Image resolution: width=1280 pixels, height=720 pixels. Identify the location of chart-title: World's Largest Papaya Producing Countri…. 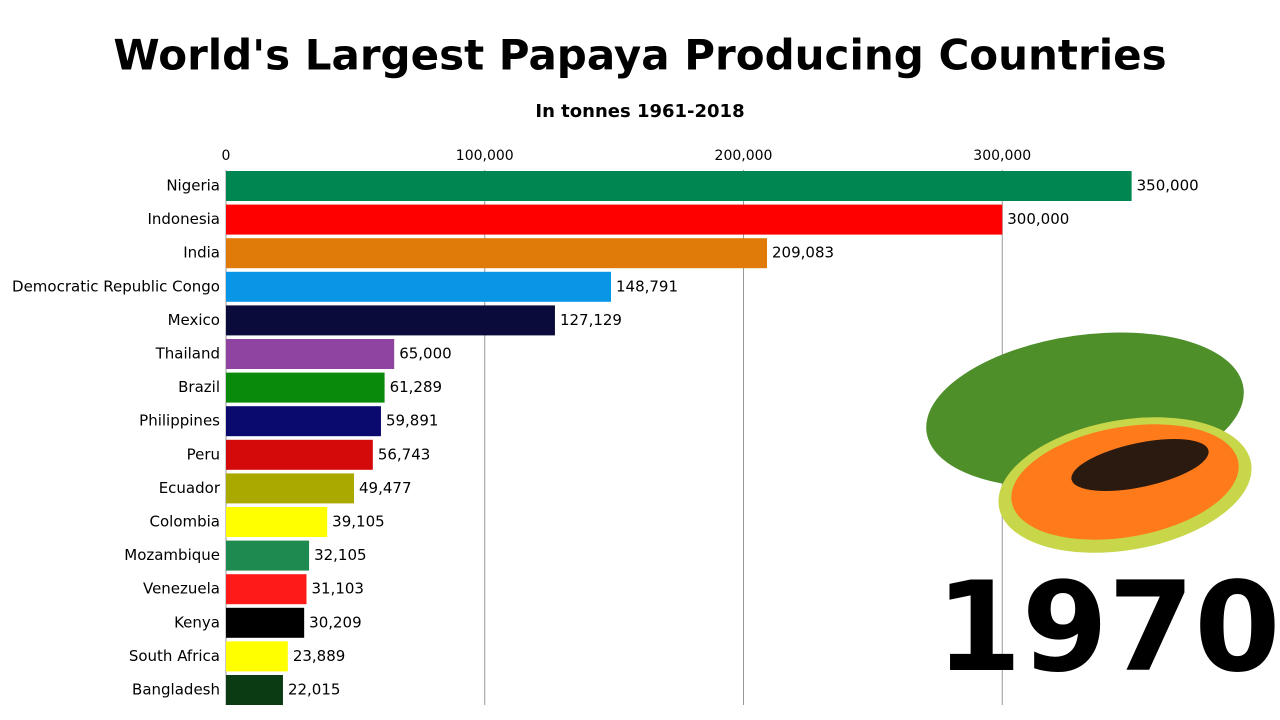
(639, 55).